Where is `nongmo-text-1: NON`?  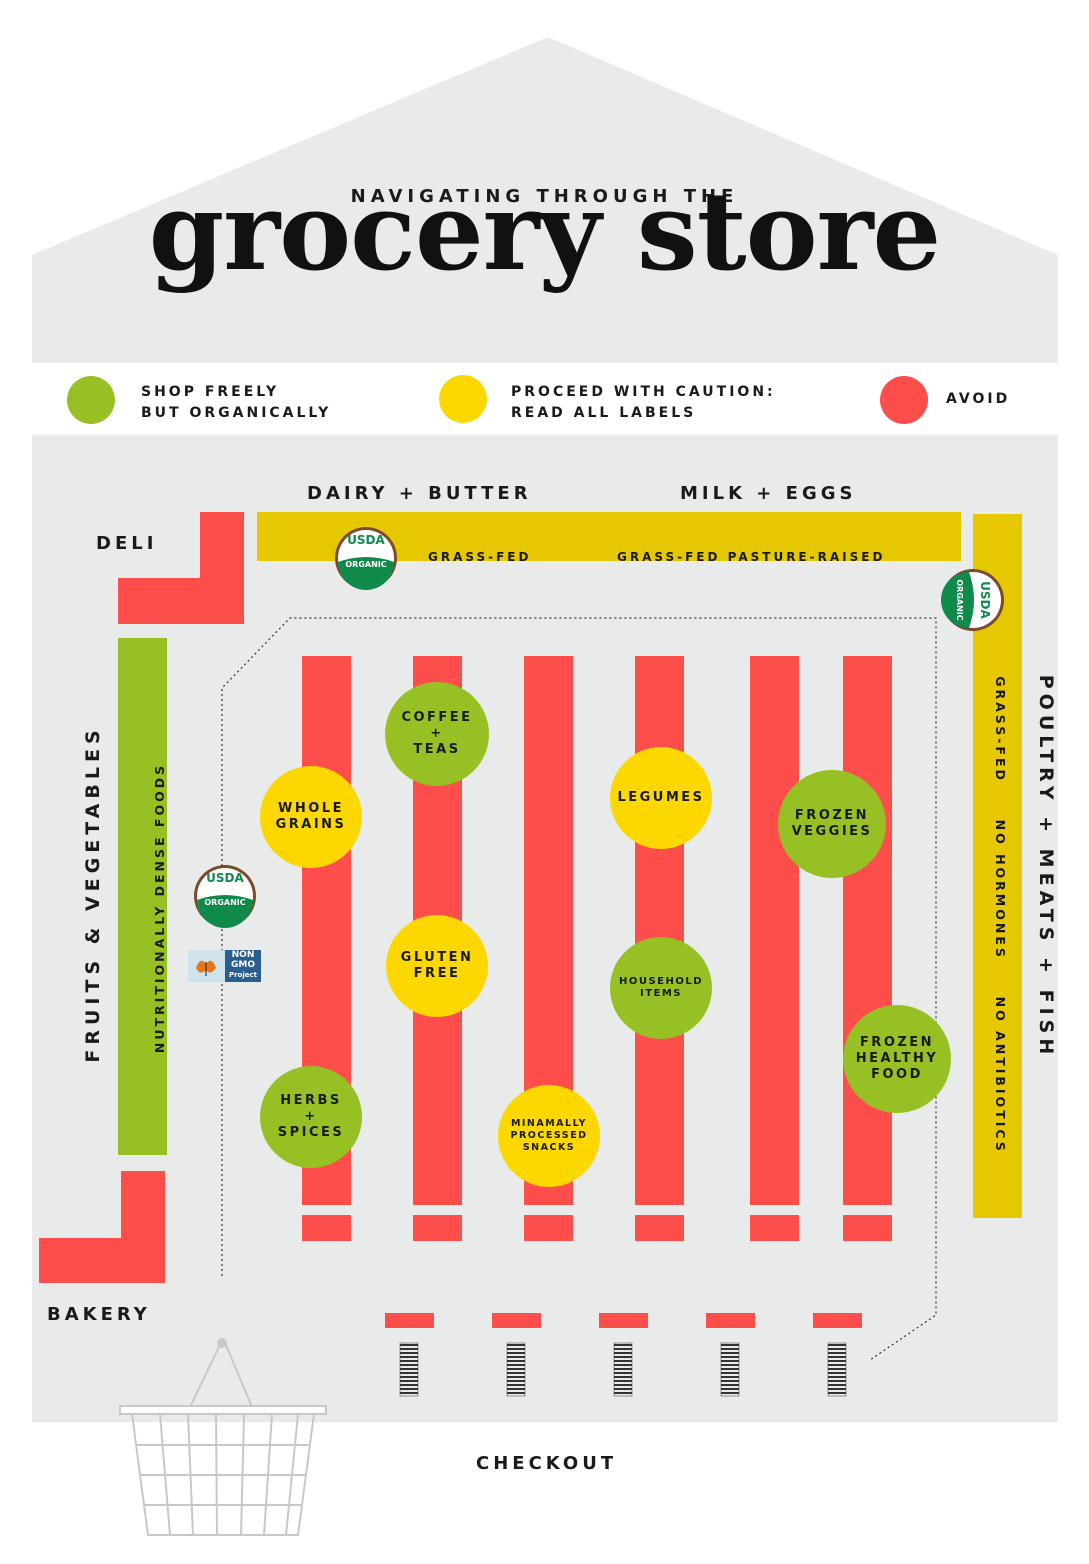 nongmo-text-1: NON is located at coordinates (243, 954).